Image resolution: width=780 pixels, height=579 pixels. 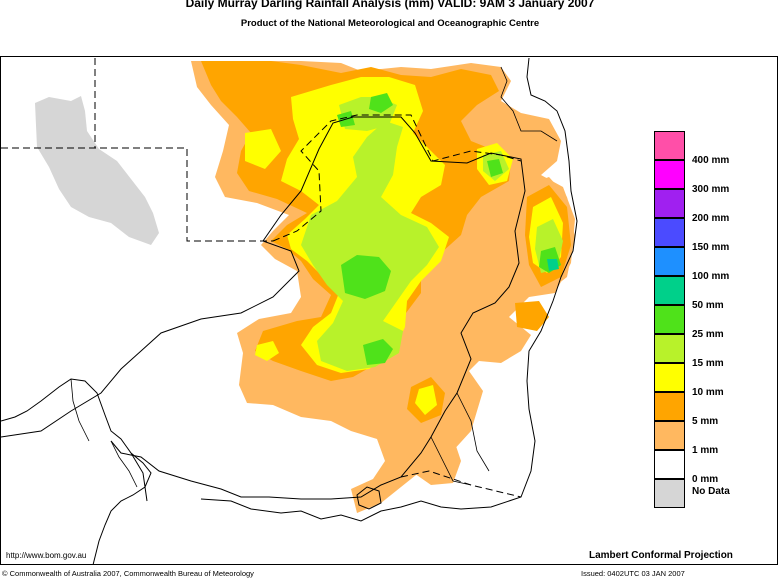 I want to click on rain-25mm-south, so click(x=378, y=352).